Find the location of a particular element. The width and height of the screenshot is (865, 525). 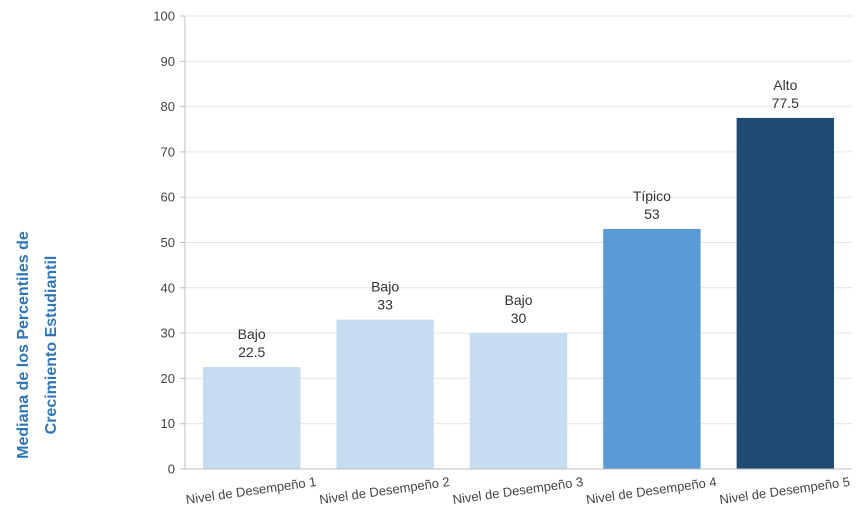

y-tick-label: 90 is located at coordinates (168, 61).